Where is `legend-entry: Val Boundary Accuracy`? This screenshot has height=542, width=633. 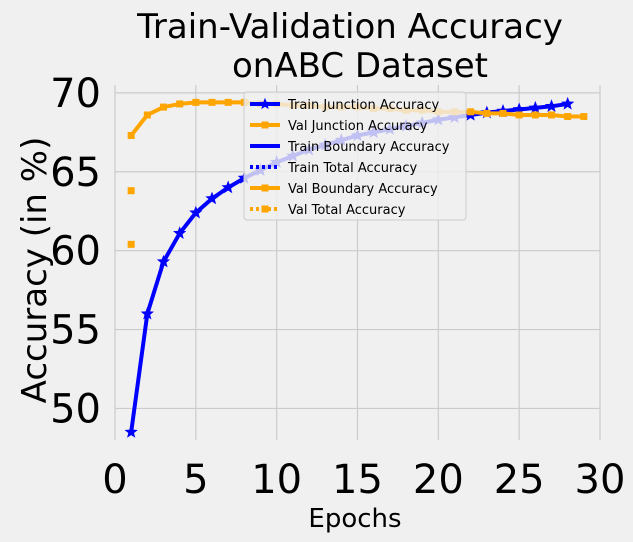
legend-entry: Val Boundary Accuracy is located at coordinates (344, 189).